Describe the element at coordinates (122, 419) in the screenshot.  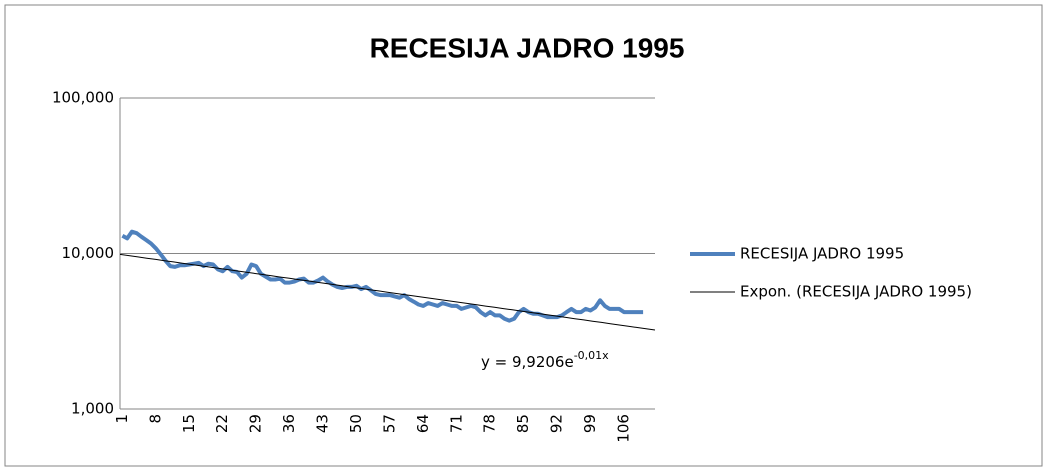
I see `x-tick-label: 1` at that location.